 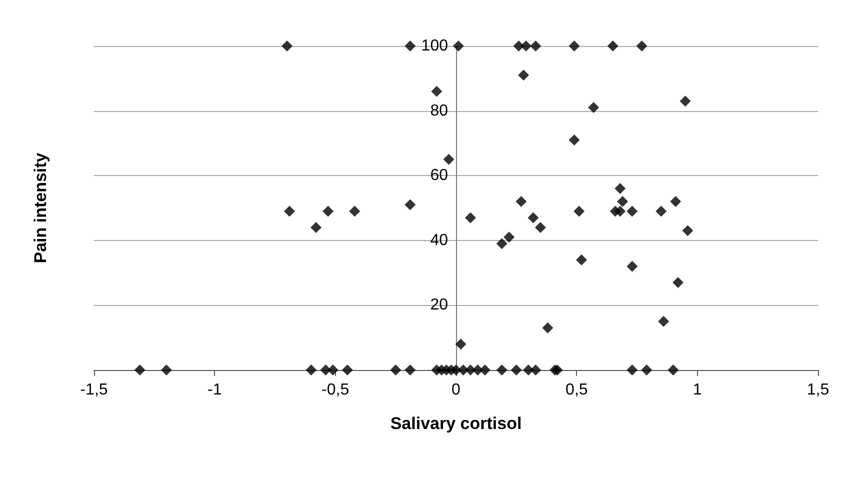 I want to click on x-tick-label: 1, so click(x=697, y=390).